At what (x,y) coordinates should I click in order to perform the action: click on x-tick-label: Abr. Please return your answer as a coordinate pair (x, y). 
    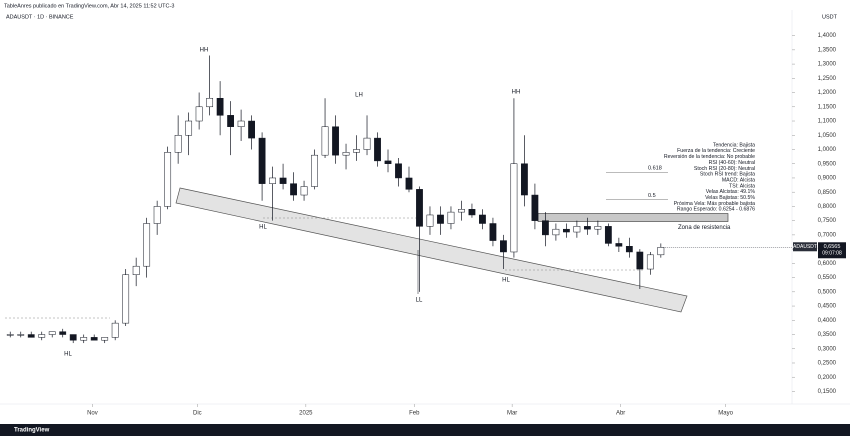
    Looking at the image, I should click on (620, 414).